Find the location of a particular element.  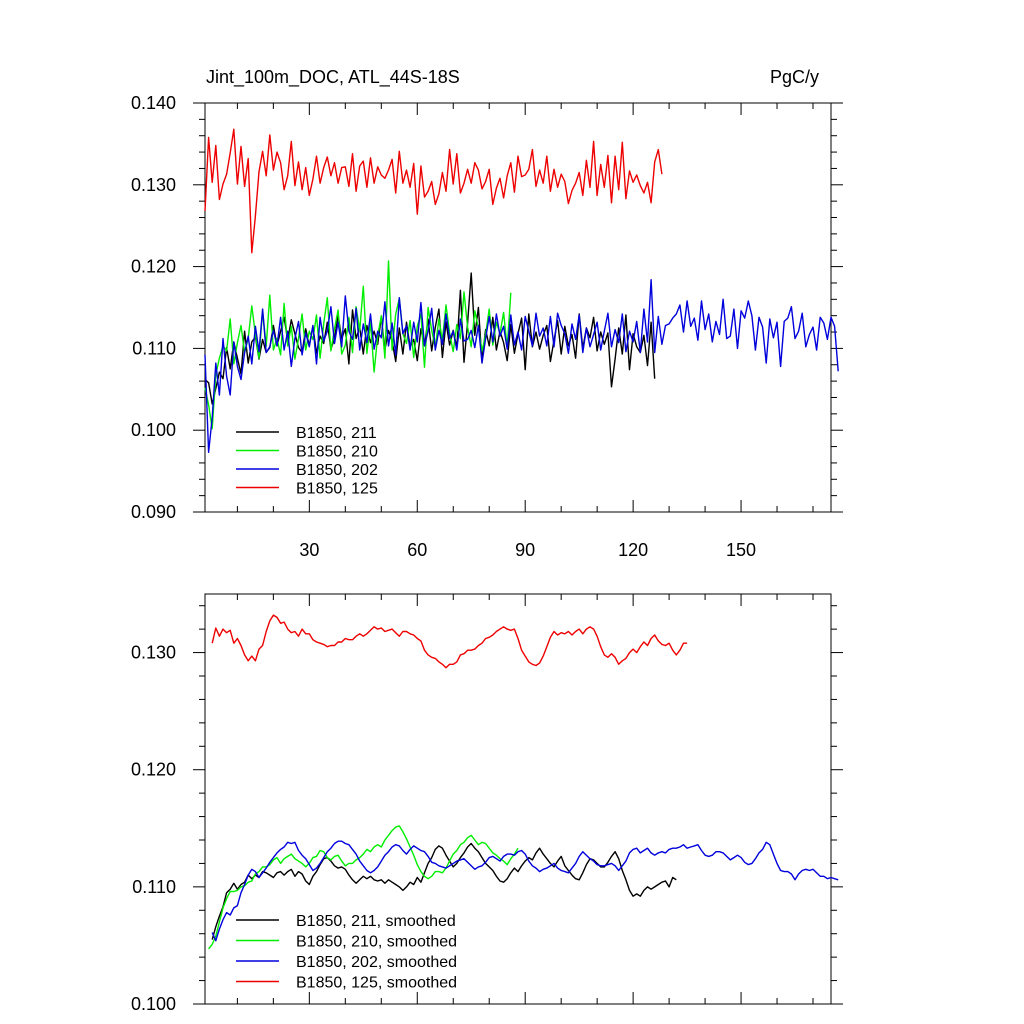

x-tick-label: 120 is located at coordinates (633, 550).